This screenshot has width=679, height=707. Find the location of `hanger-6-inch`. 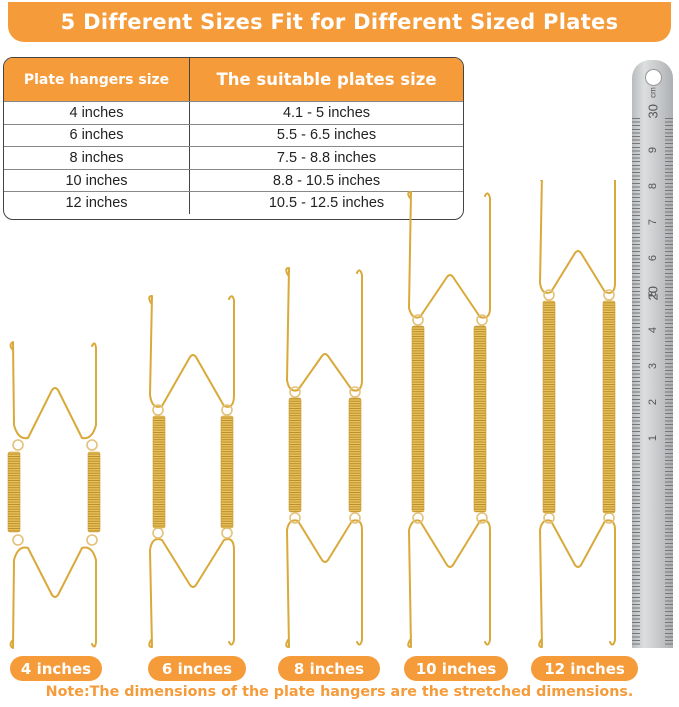

hanger-6-inch is located at coordinates (191, 471).